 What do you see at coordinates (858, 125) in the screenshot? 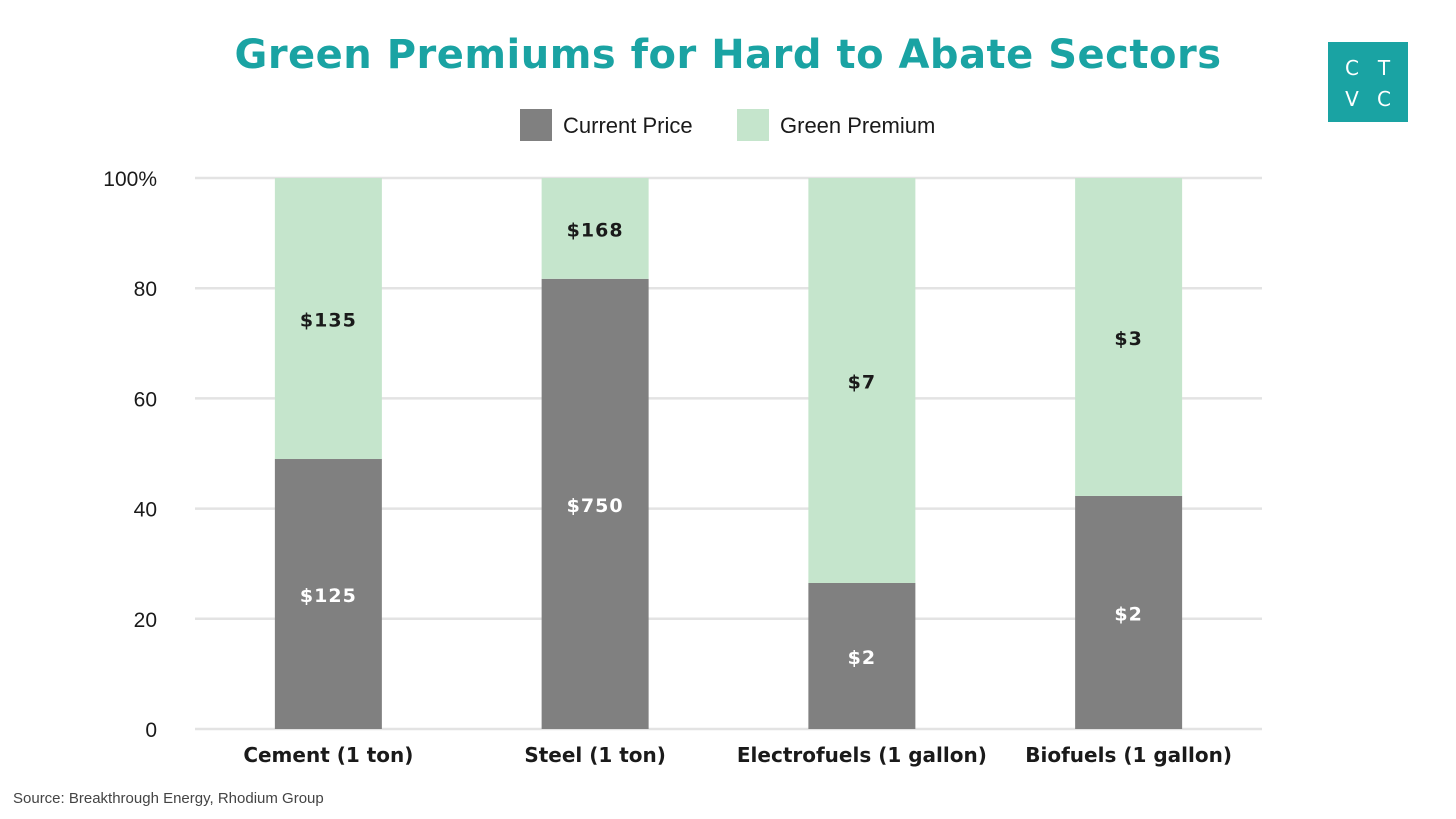
I see `legend-label-green-premium: Green Premium` at bounding box center [858, 125].